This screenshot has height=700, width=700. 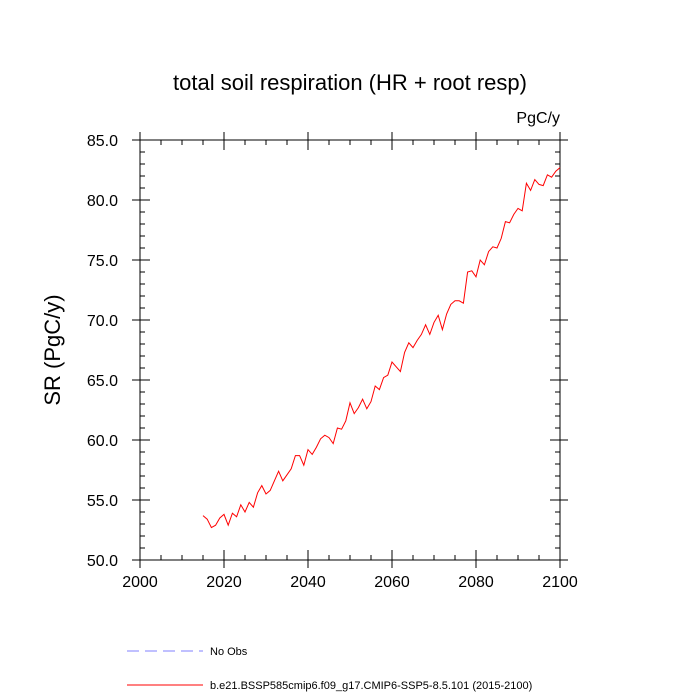 What do you see at coordinates (102, 201) in the screenshot?
I see `y-tick-label: 80.0` at bounding box center [102, 201].